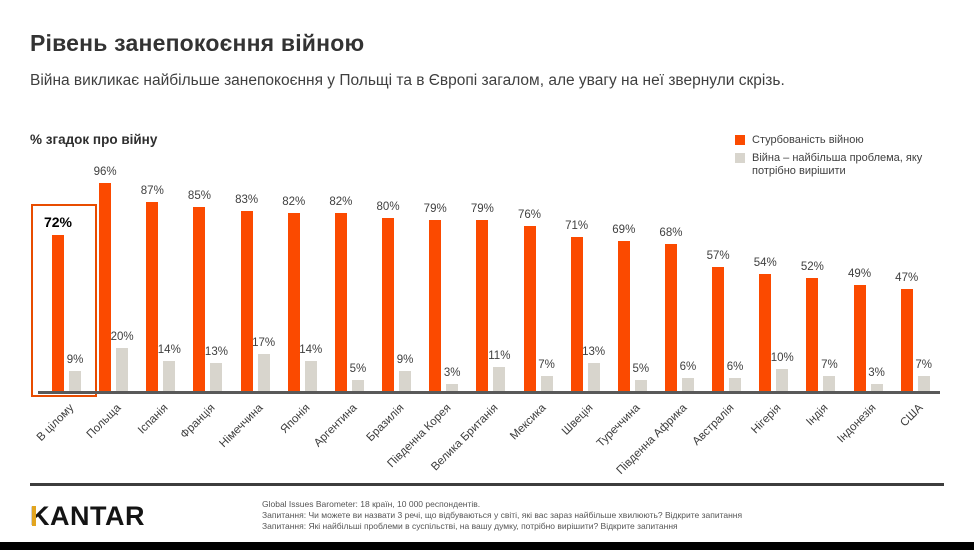 The height and width of the screenshot is (550, 974). What do you see at coordinates (529, 215) in the screenshot?
I see `value-label-concern: 76%` at bounding box center [529, 215].